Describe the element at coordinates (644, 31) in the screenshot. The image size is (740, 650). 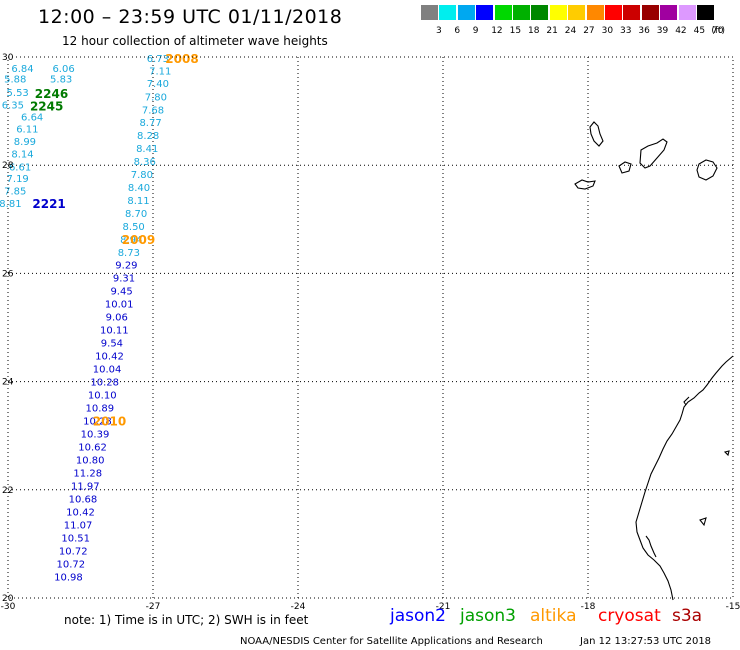
I see `legend-tick-label: 36` at that location.